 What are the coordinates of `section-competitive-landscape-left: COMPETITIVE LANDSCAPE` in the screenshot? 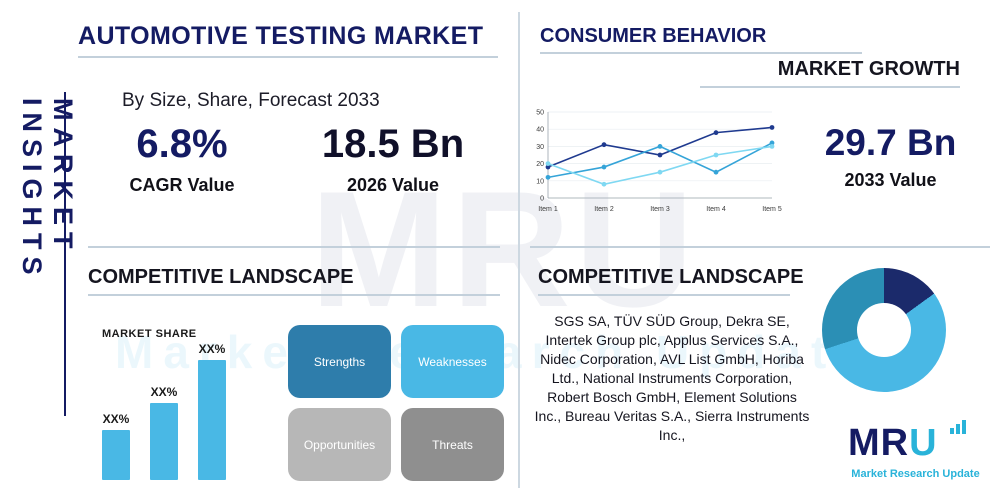 It's located at (221, 277).